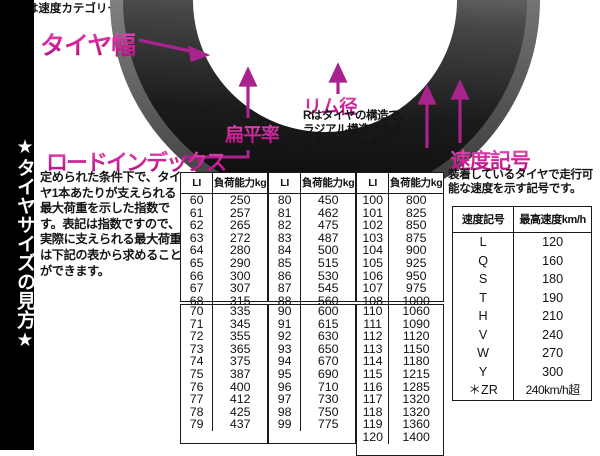  I want to click on table-row: 80 450, so click(312, 200).